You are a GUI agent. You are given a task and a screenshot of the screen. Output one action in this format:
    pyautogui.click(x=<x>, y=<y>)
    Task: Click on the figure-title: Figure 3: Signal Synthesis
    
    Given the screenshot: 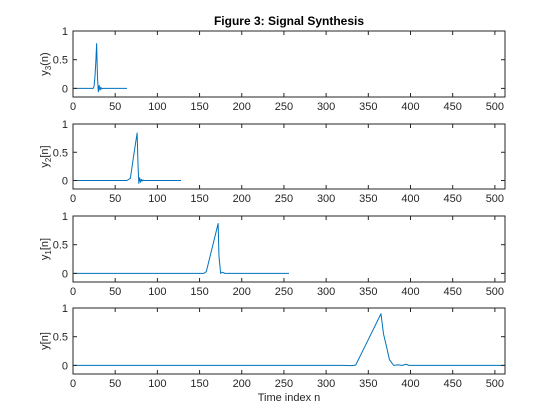 What is the action you would take?
    pyautogui.click(x=289, y=21)
    